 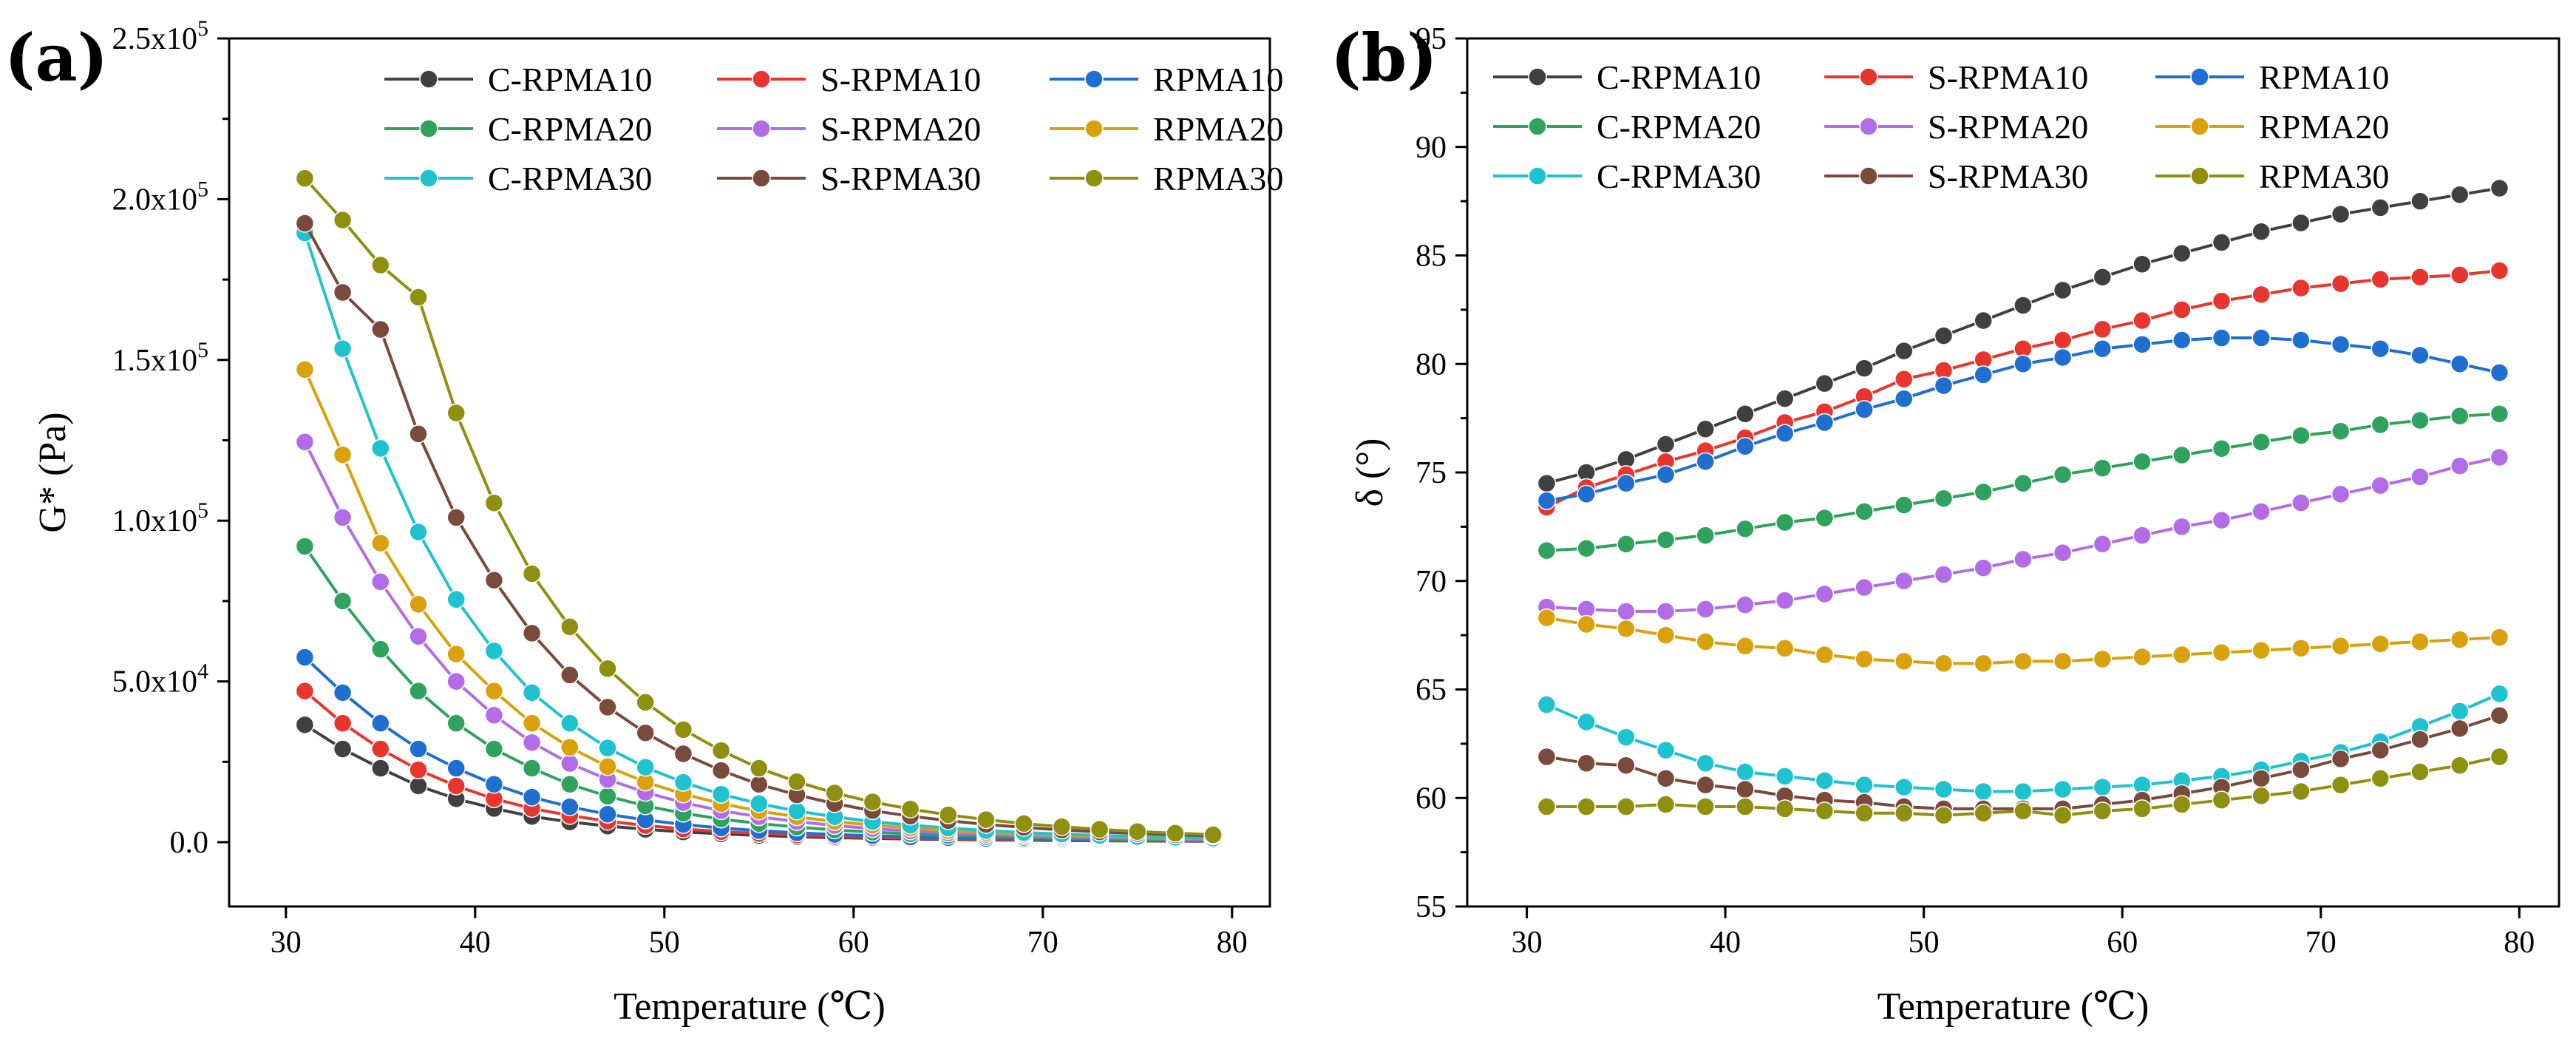 I want to click on y-tick-label: 75, so click(x=1431, y=473).